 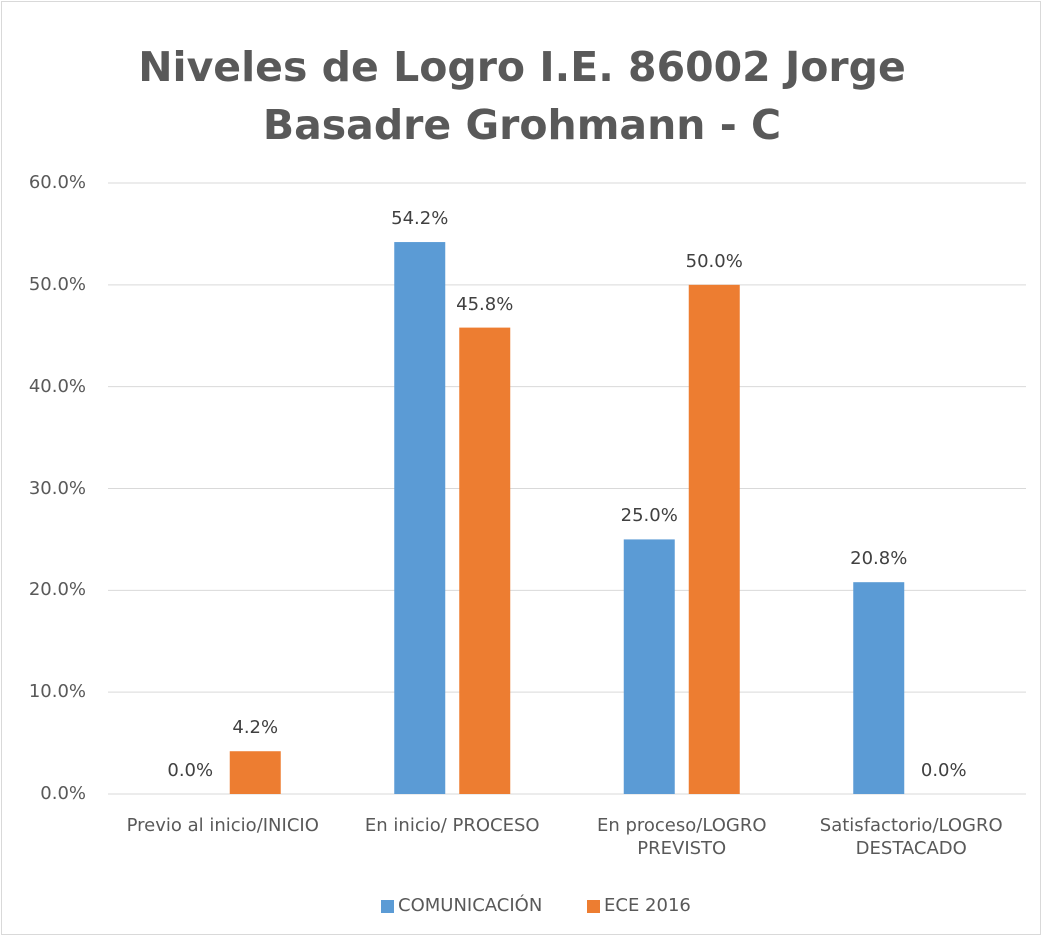 I want to click on data-label: 50.0%, so click(x=714, y=261).